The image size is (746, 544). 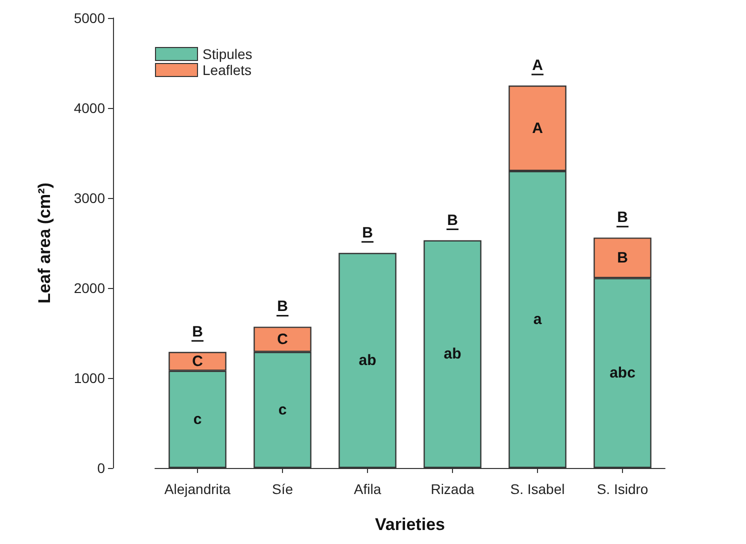 What do you see at coordinates (90, 288) in the screenshot?
I see `y-tick-label: 2000` at bounding box center [90, 288].